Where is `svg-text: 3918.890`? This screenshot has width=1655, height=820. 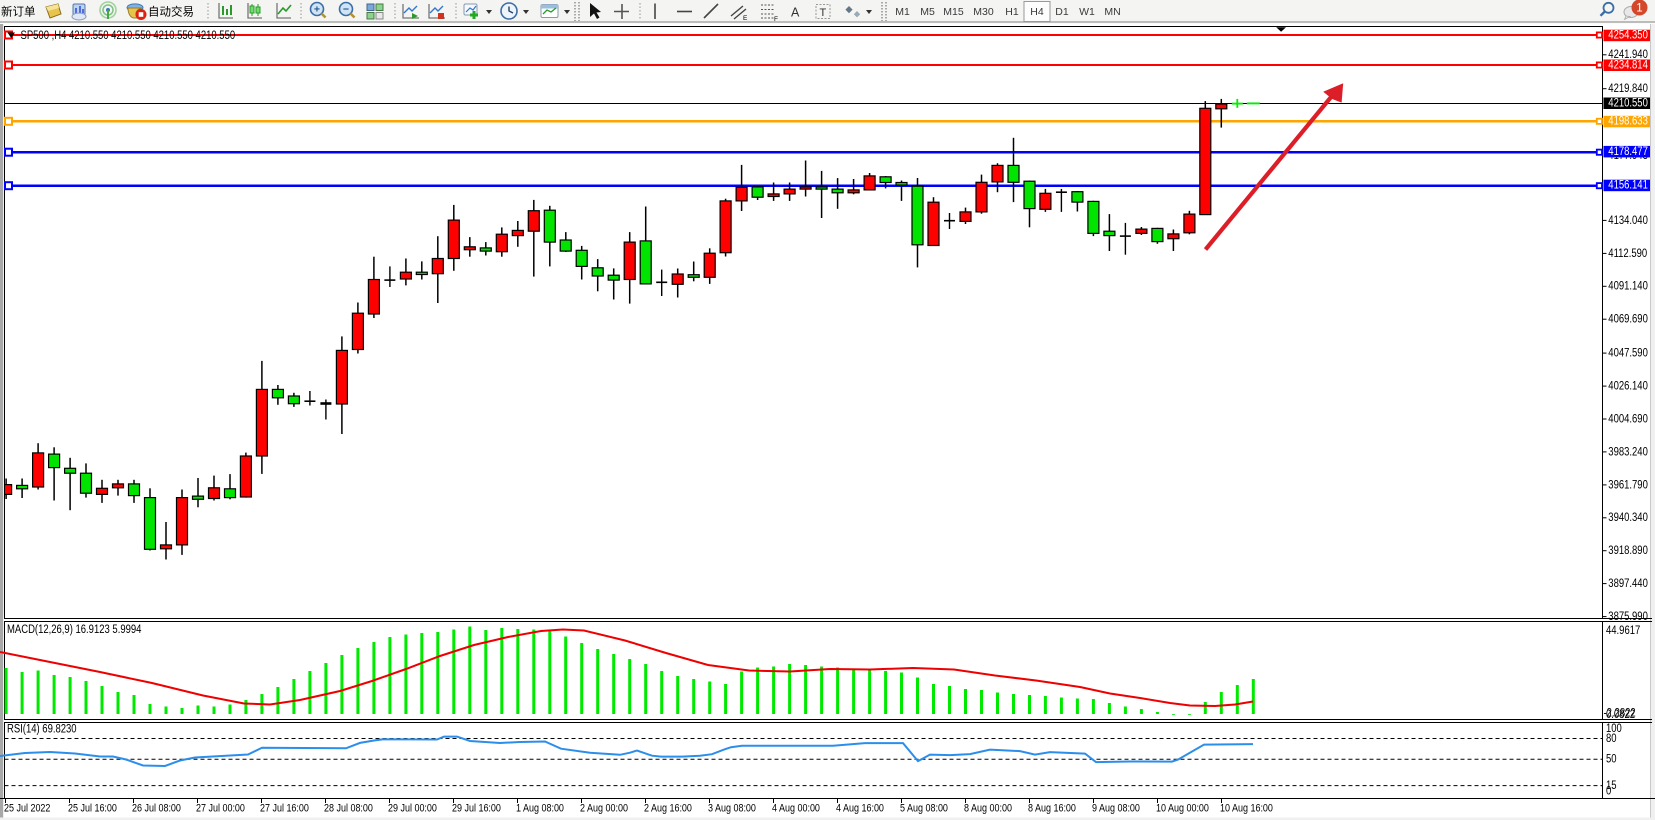
svg-text: 3918.890 is located at coordinates (1628, 550).